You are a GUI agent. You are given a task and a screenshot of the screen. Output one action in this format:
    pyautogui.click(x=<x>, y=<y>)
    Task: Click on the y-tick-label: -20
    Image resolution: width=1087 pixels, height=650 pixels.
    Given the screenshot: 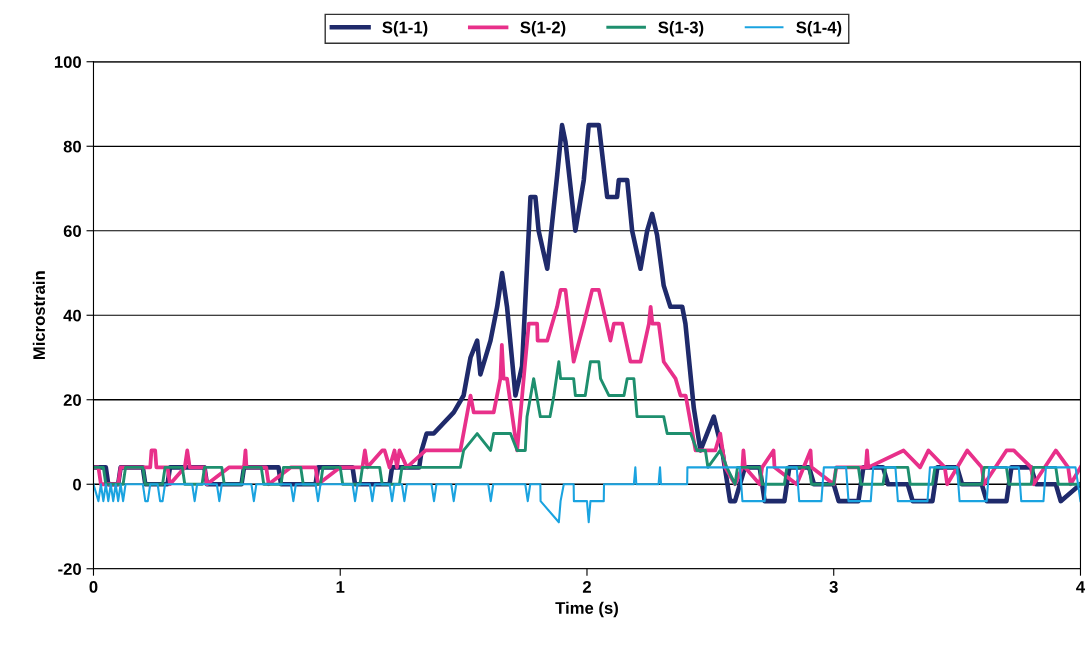 What is the action you would take?
    pyautogui.click(x=69, y=569)
    